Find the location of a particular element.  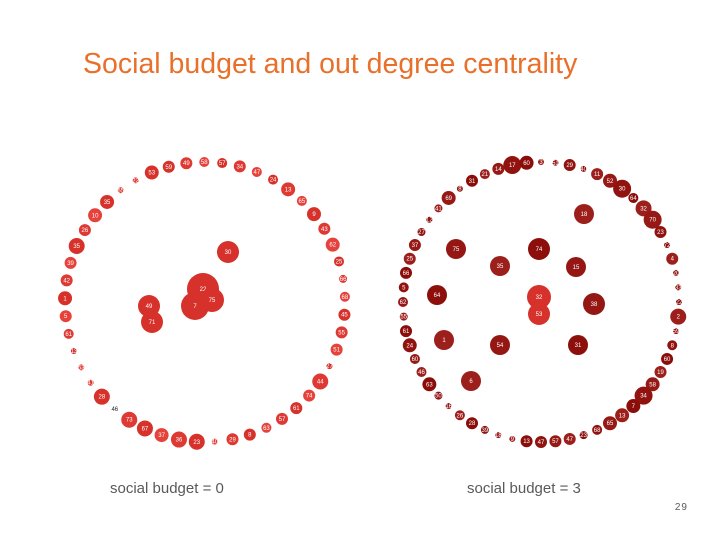

node-label: 7 is located at coordinates (634, 407).